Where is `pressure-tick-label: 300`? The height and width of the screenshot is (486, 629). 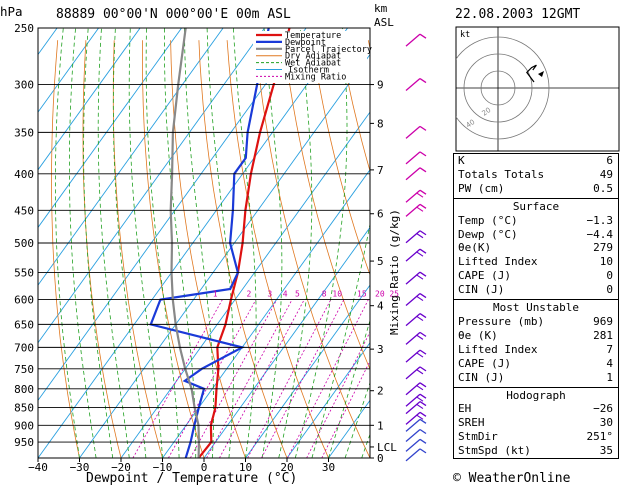 pressure-tick-label: 300 is located at coordinates (24, 85).